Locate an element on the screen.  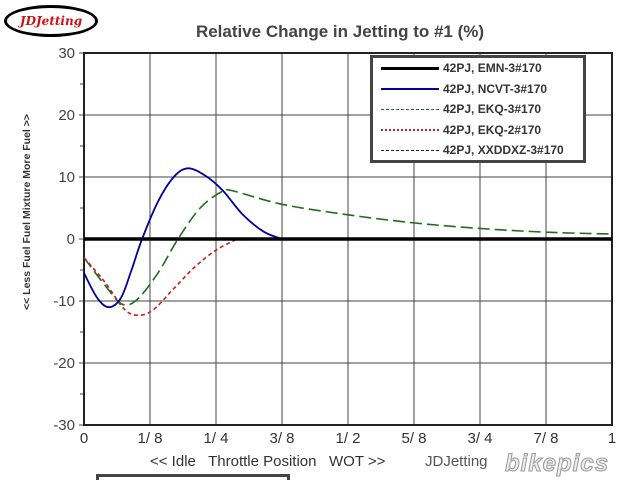
x-tick-label: 3/ 4 is located at coordinates (479, 438).